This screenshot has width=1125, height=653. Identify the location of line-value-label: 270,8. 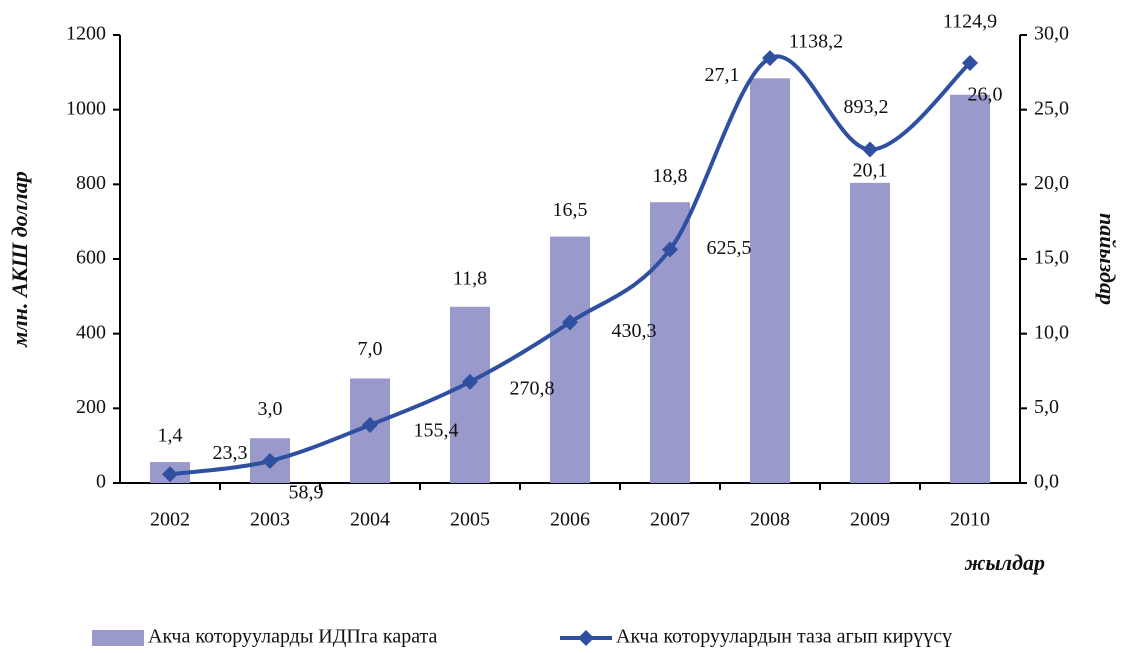
(532, 388).